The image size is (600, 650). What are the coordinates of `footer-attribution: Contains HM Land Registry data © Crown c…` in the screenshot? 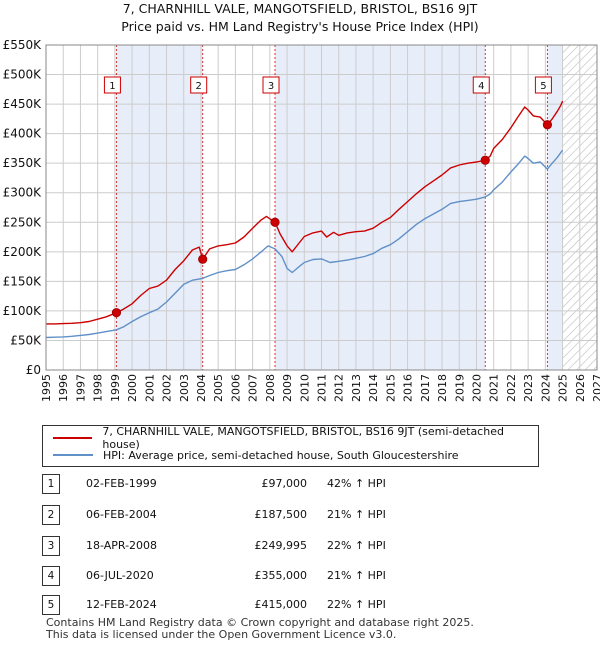 It's located at (260, 629).